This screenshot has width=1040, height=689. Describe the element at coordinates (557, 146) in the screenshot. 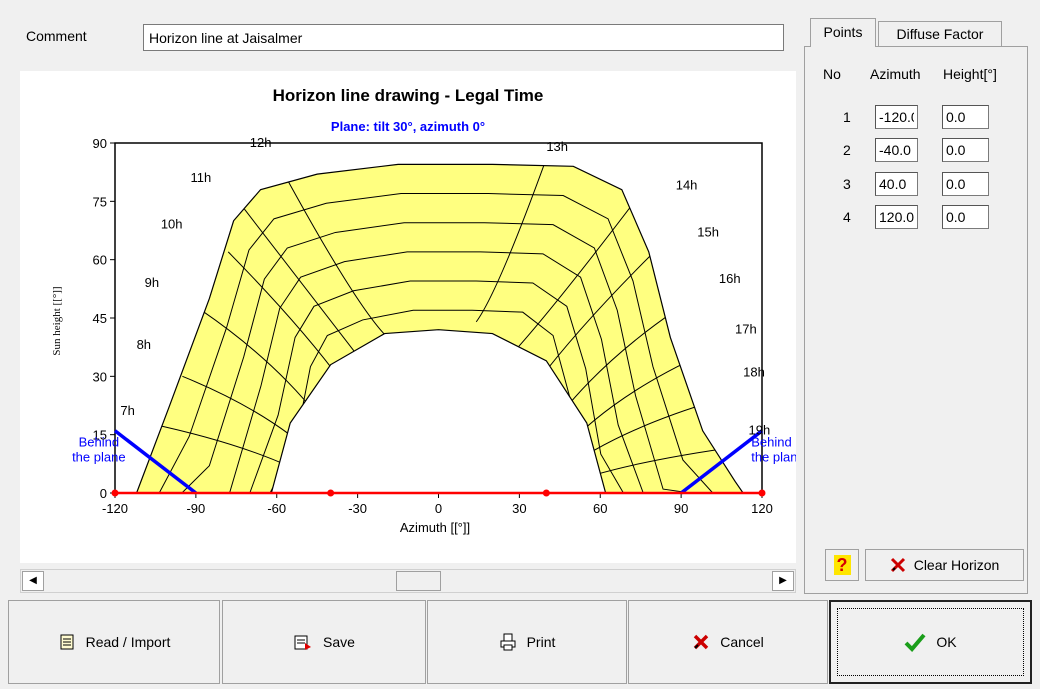

I see `hour-label: 13h` at that location.